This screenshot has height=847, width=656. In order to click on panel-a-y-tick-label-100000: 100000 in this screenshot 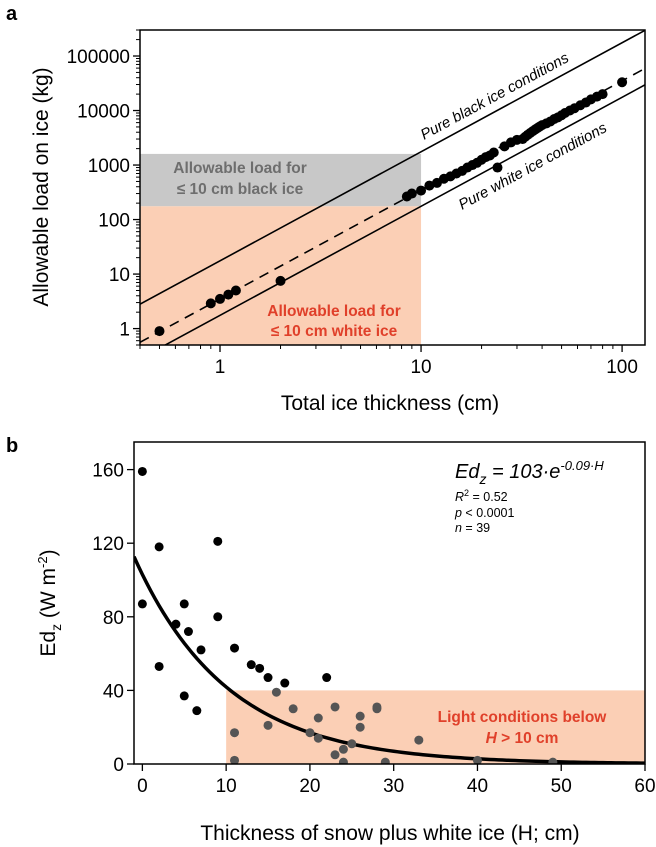, I will do `click(98, 57)`.